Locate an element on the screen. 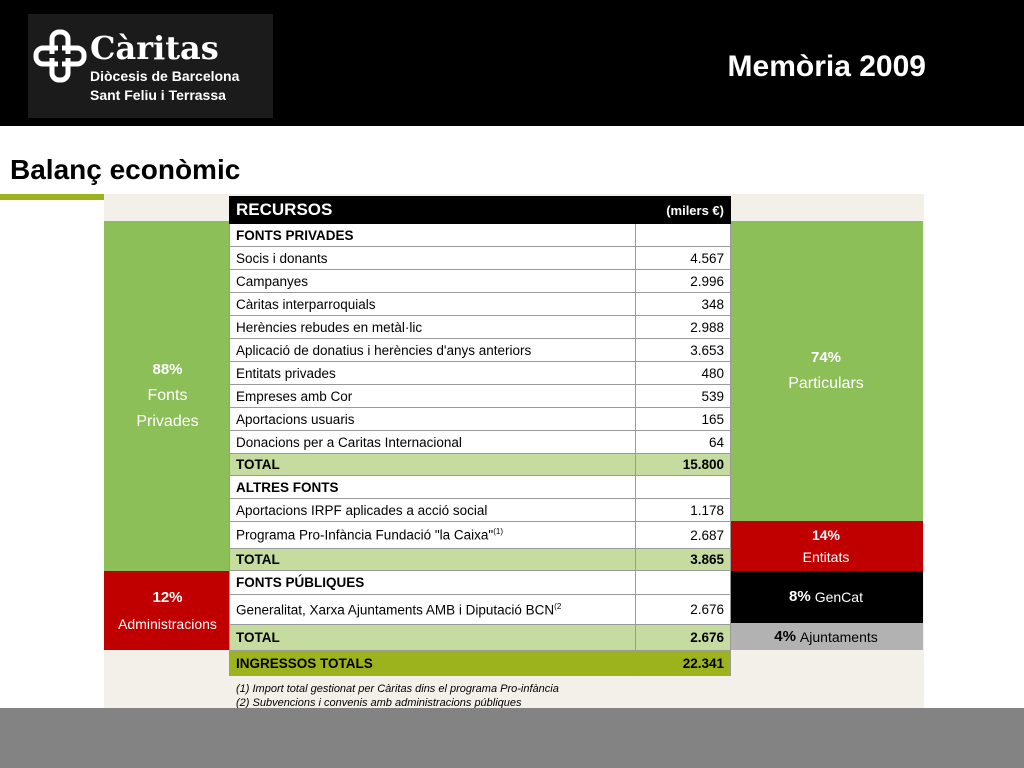 Image resolution: width=1024 pixels, height=768 pixels. grand-total-row: INGRESSOS TOTALS 22.341 is located at coordinates (480, 663).